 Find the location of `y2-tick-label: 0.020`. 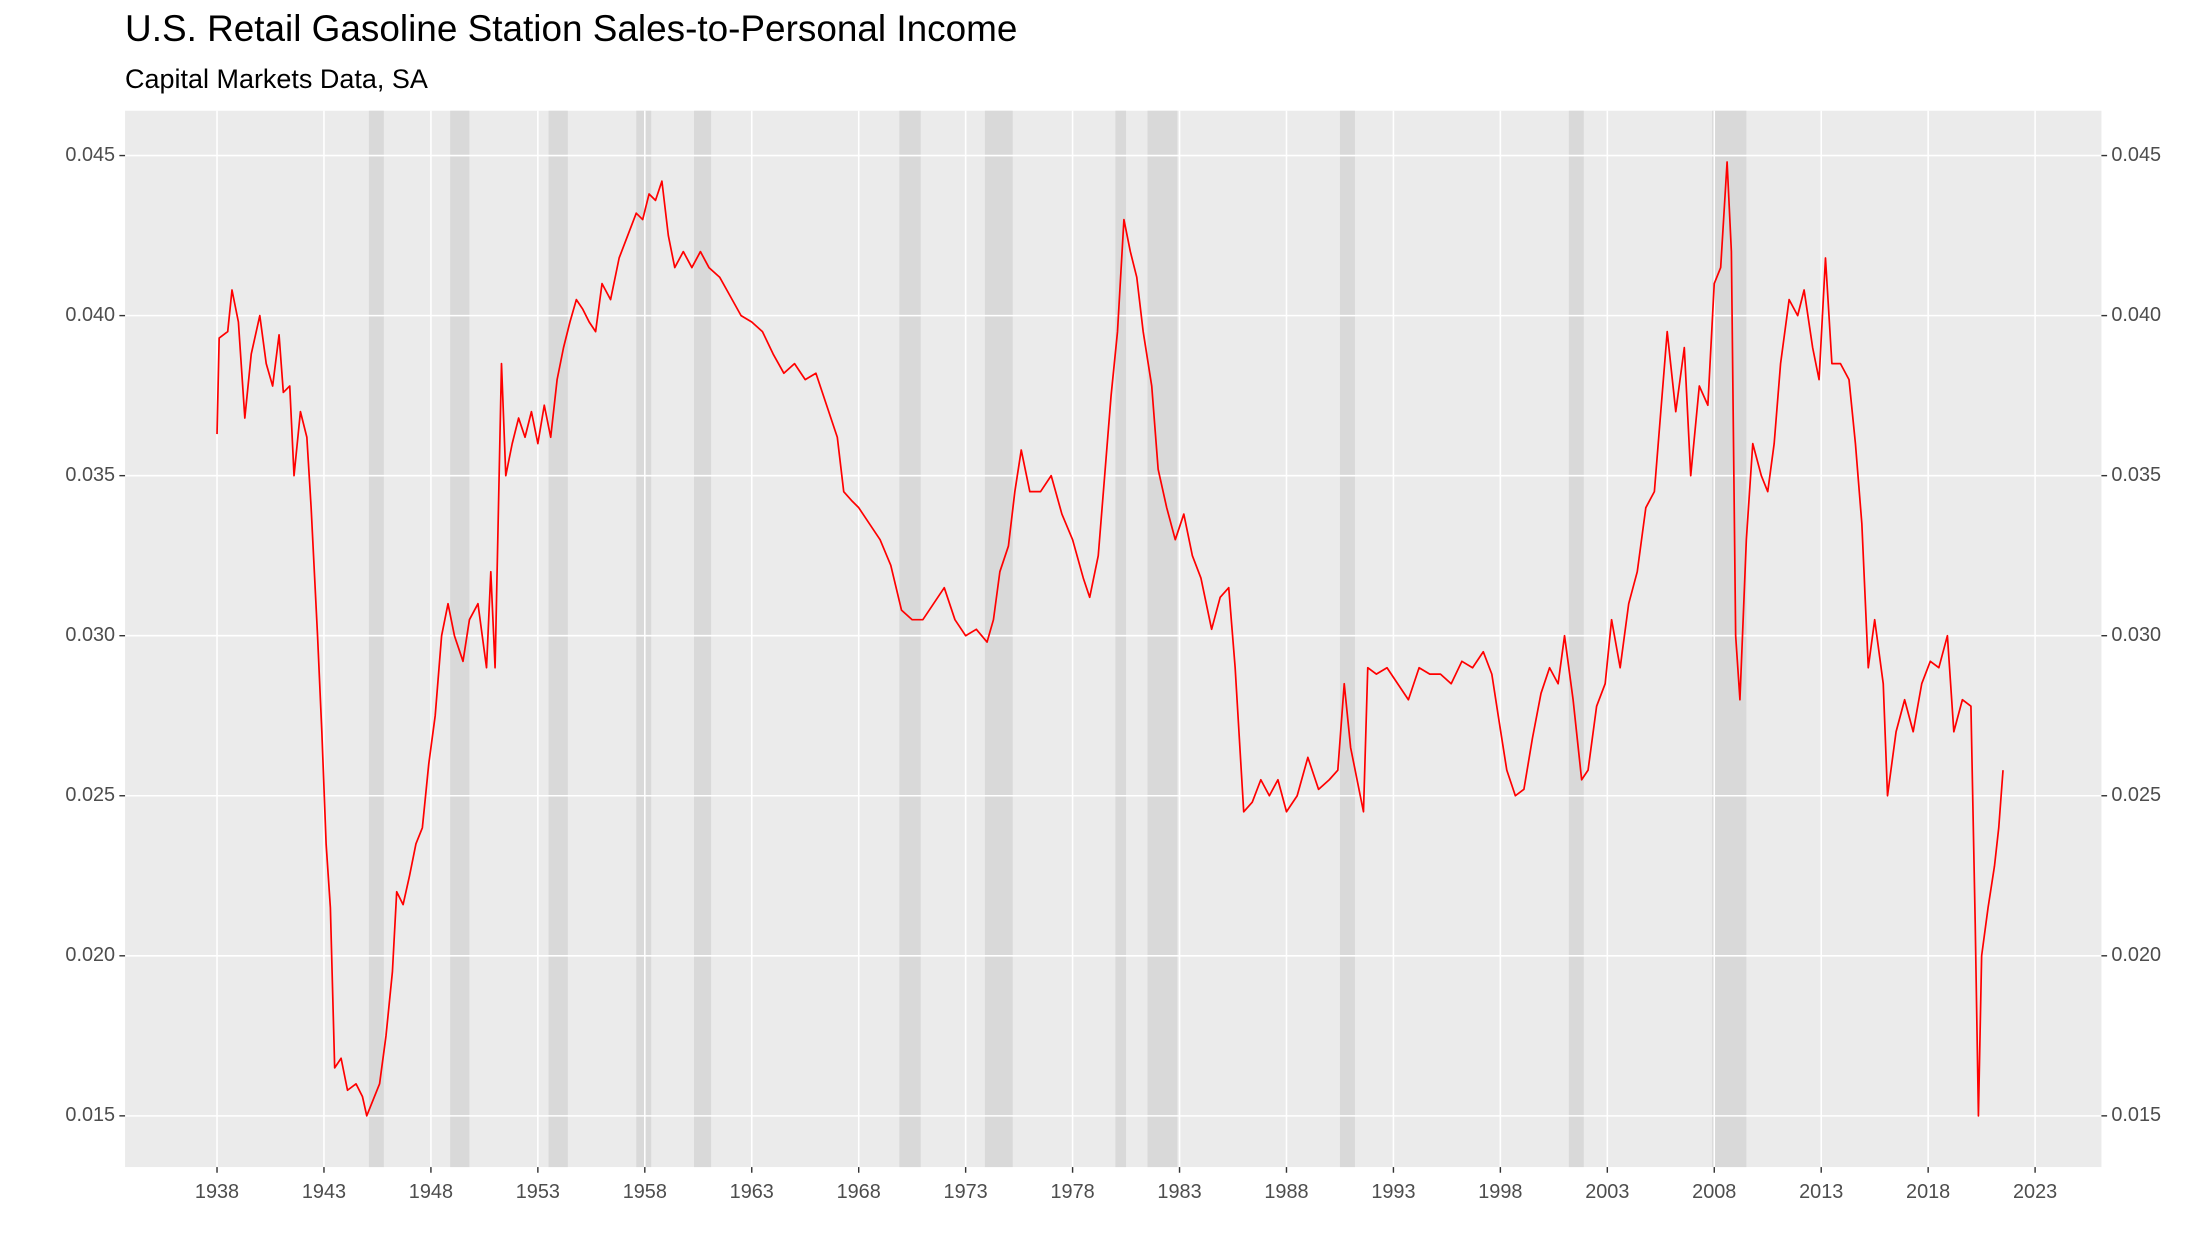

y2-tick-label: 0.020 is located at coordinates (2136, 955).